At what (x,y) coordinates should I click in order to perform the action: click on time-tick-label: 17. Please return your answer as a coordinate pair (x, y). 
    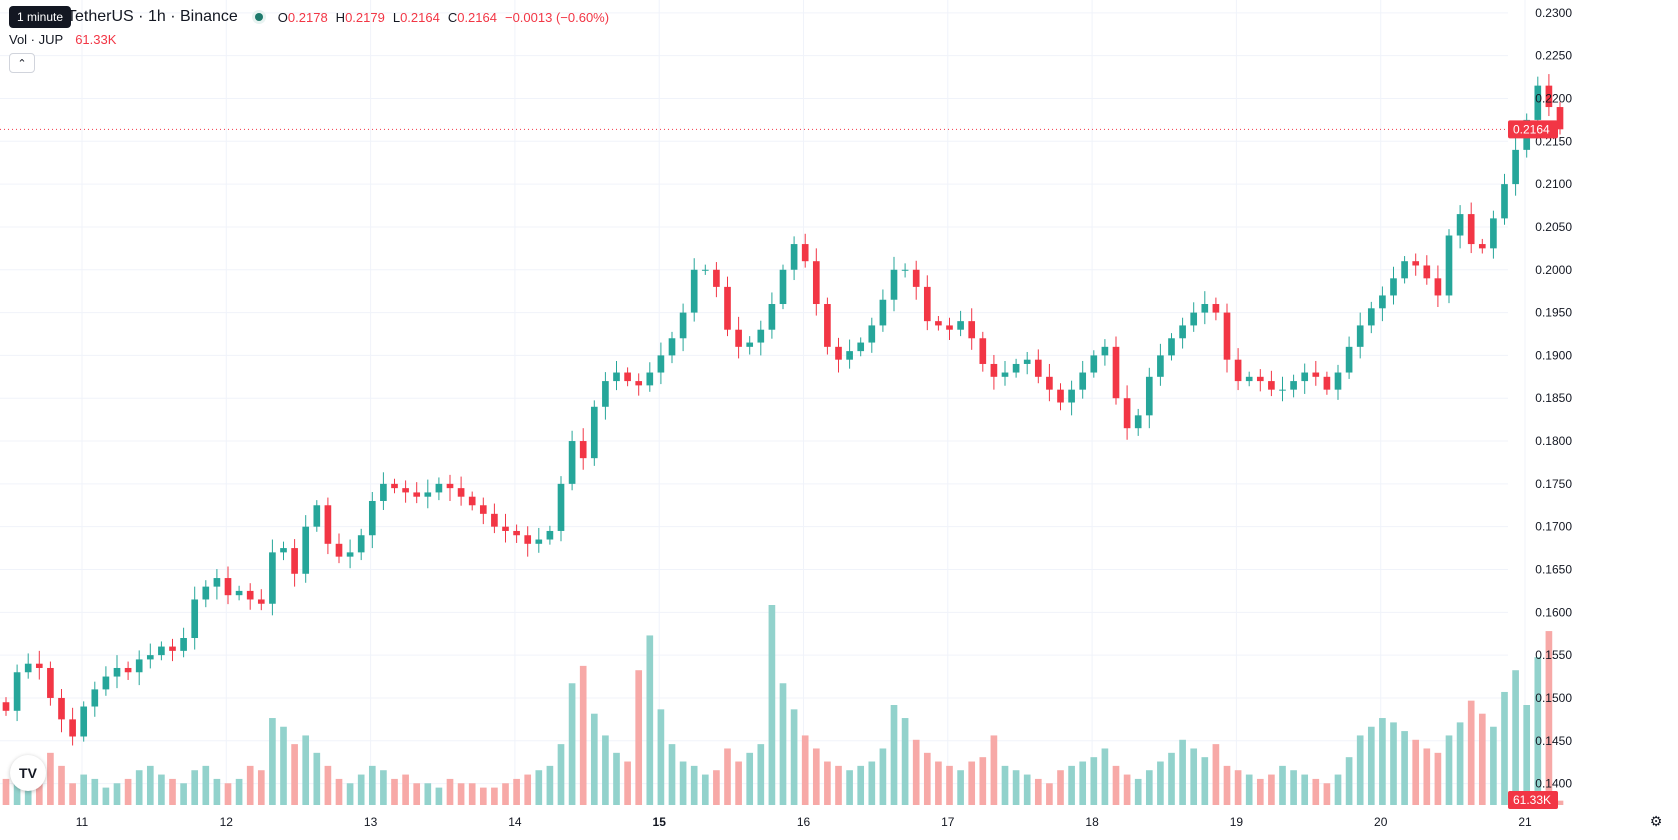
    Looking at the image, I should click on (948, 822).